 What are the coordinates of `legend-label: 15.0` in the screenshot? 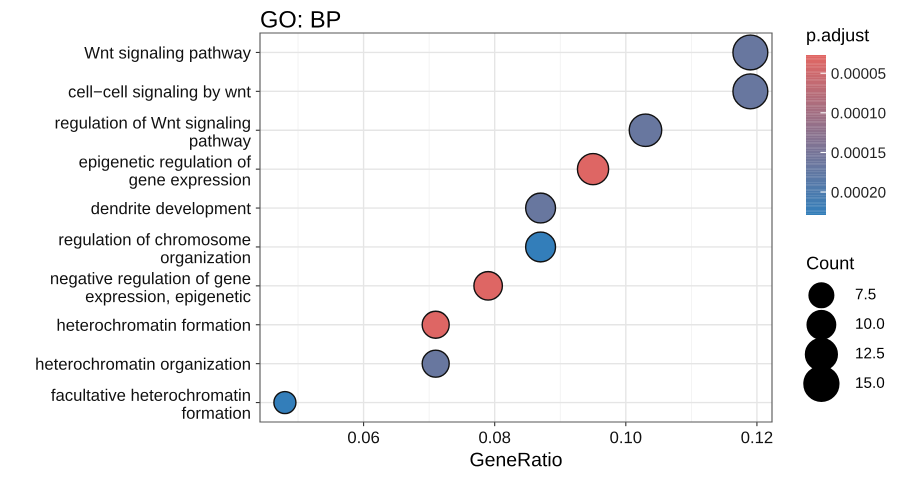 It's located at (870, 382).